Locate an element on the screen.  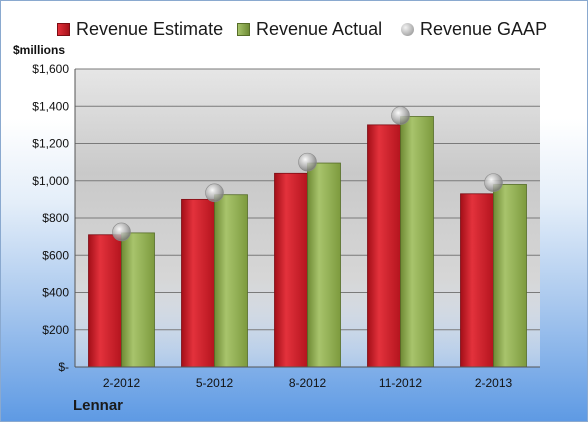
company-name: Lennar is located at coordinates (98, 405).